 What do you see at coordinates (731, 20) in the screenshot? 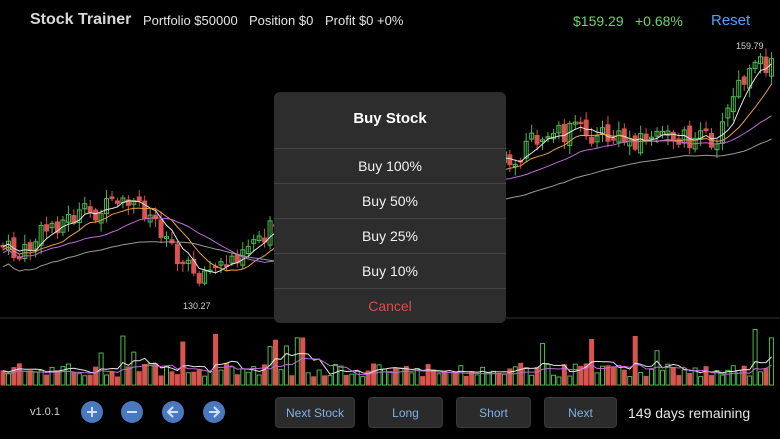
I see `reset-button: Reset` at bounding box center [731, 20].